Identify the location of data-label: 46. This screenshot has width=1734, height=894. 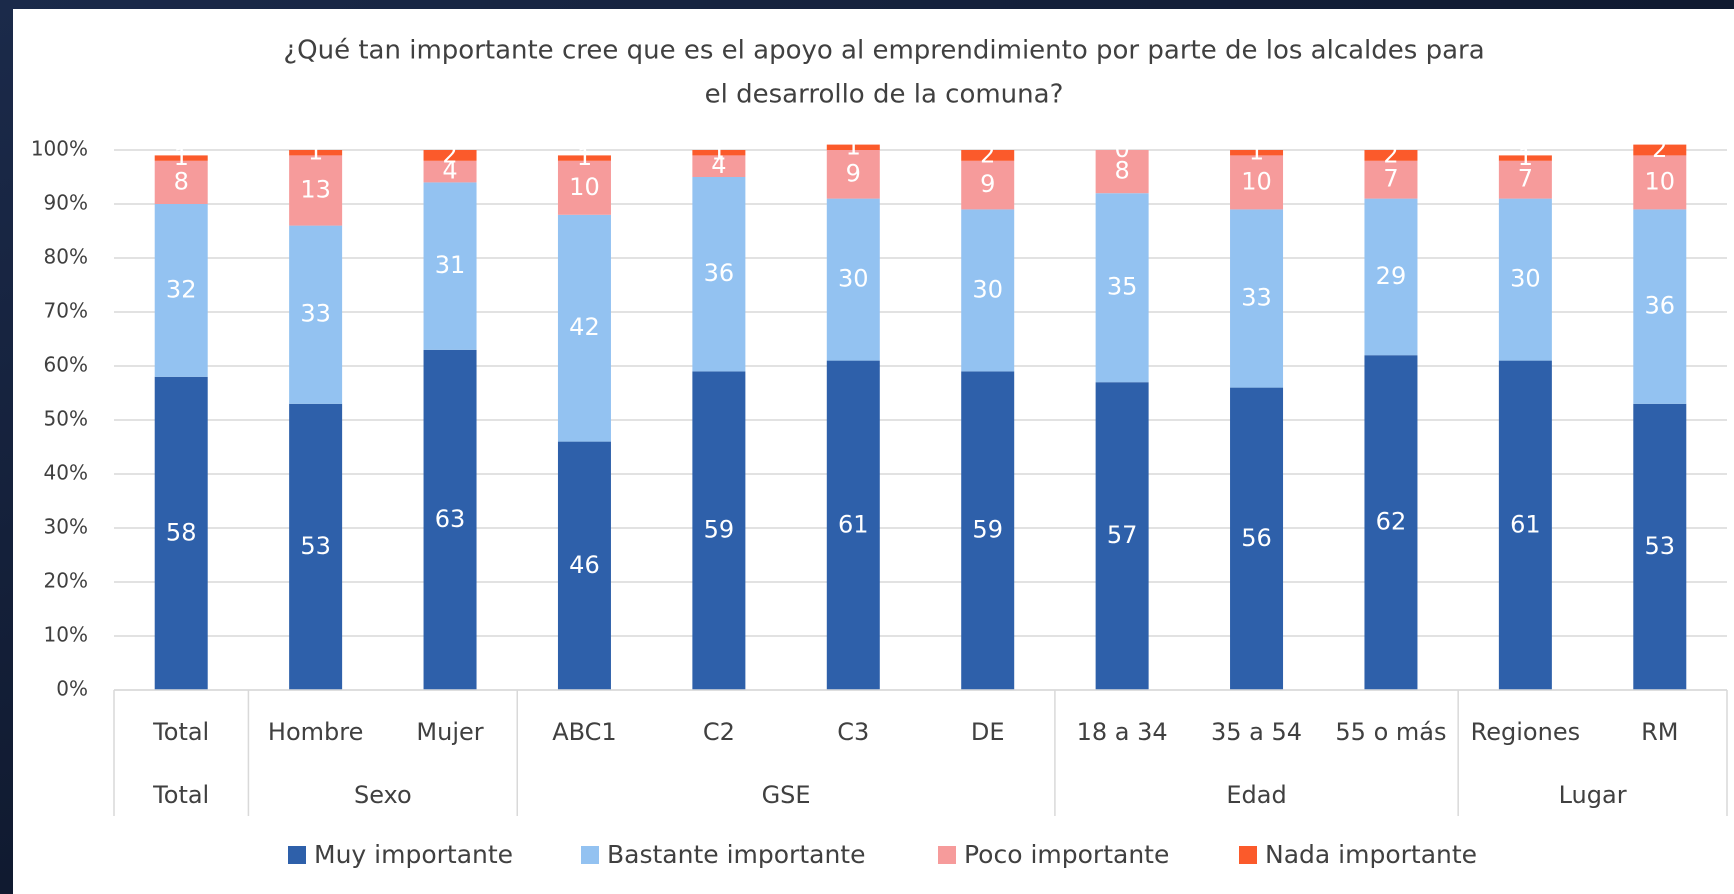
(584, 565).